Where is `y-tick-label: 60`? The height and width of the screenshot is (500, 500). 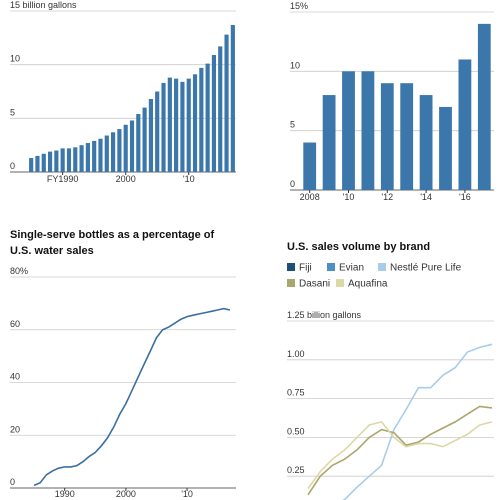 y-tick-label: 60 is located at coordinates (15, 324).